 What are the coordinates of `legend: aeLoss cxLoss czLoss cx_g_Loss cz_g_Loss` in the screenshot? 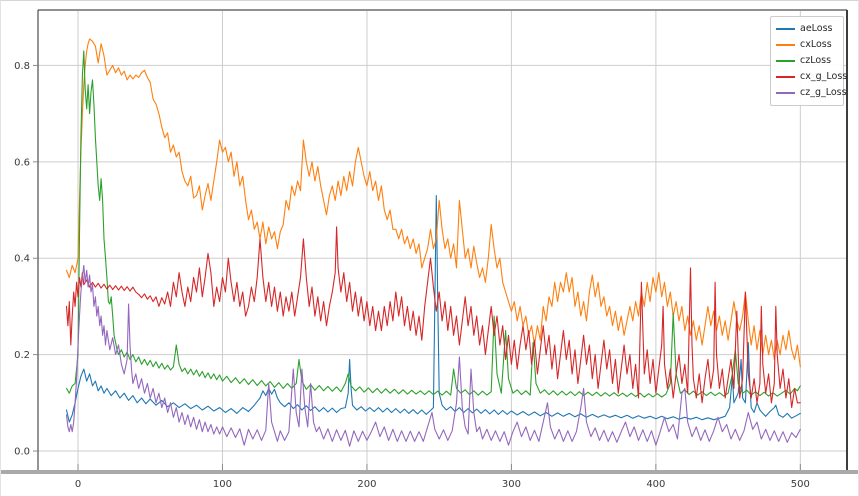 It's located at (808, 61).